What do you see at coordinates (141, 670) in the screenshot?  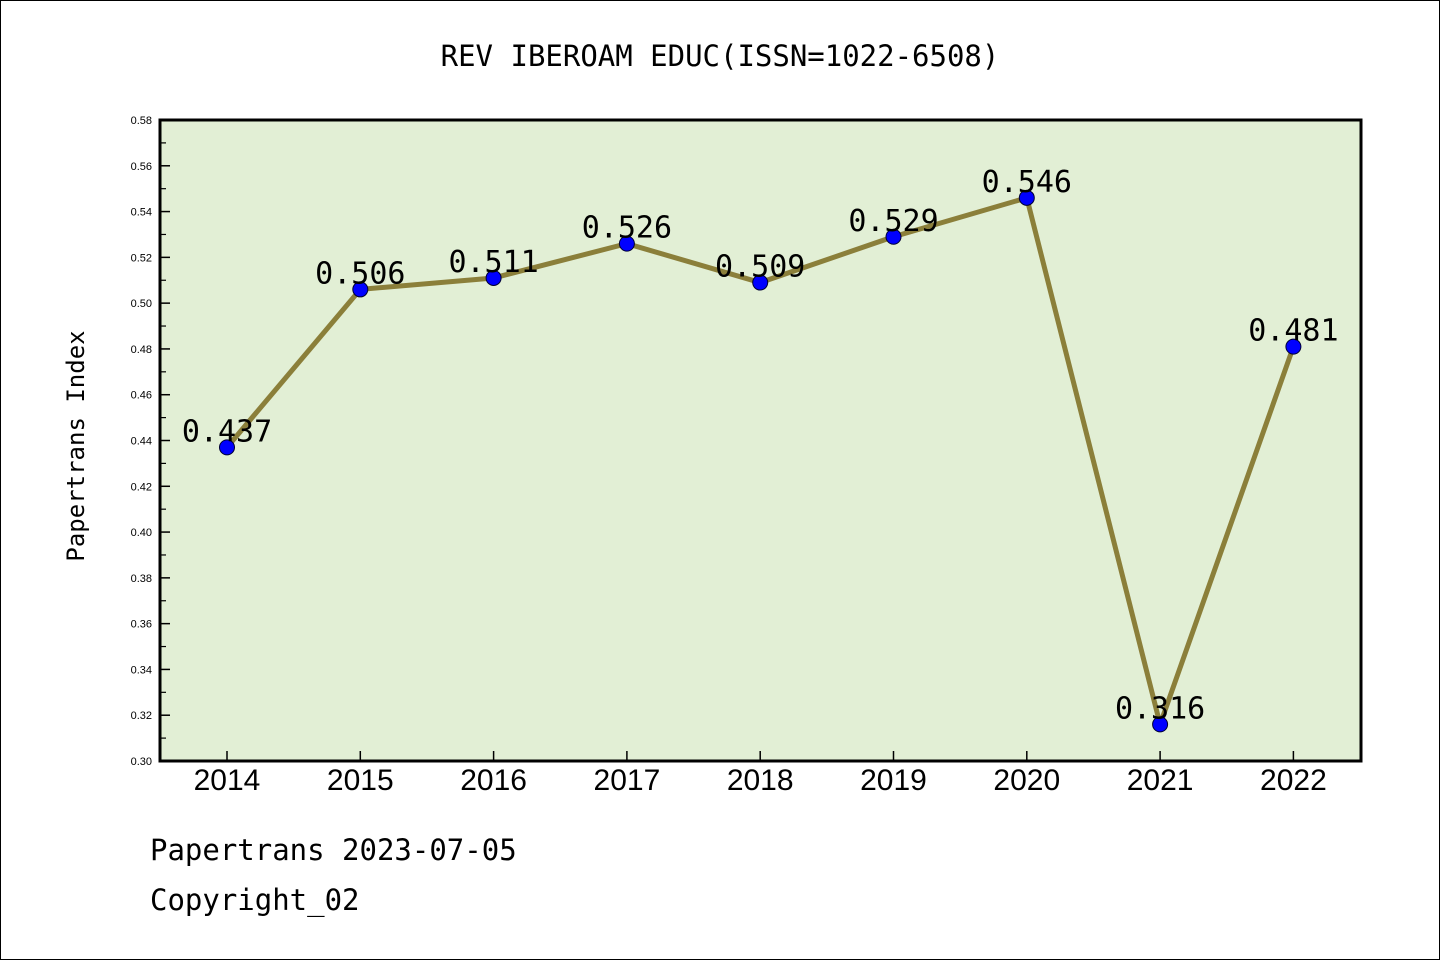 I see `y-tick-label: 0.34` at bounding box center [141, 670].